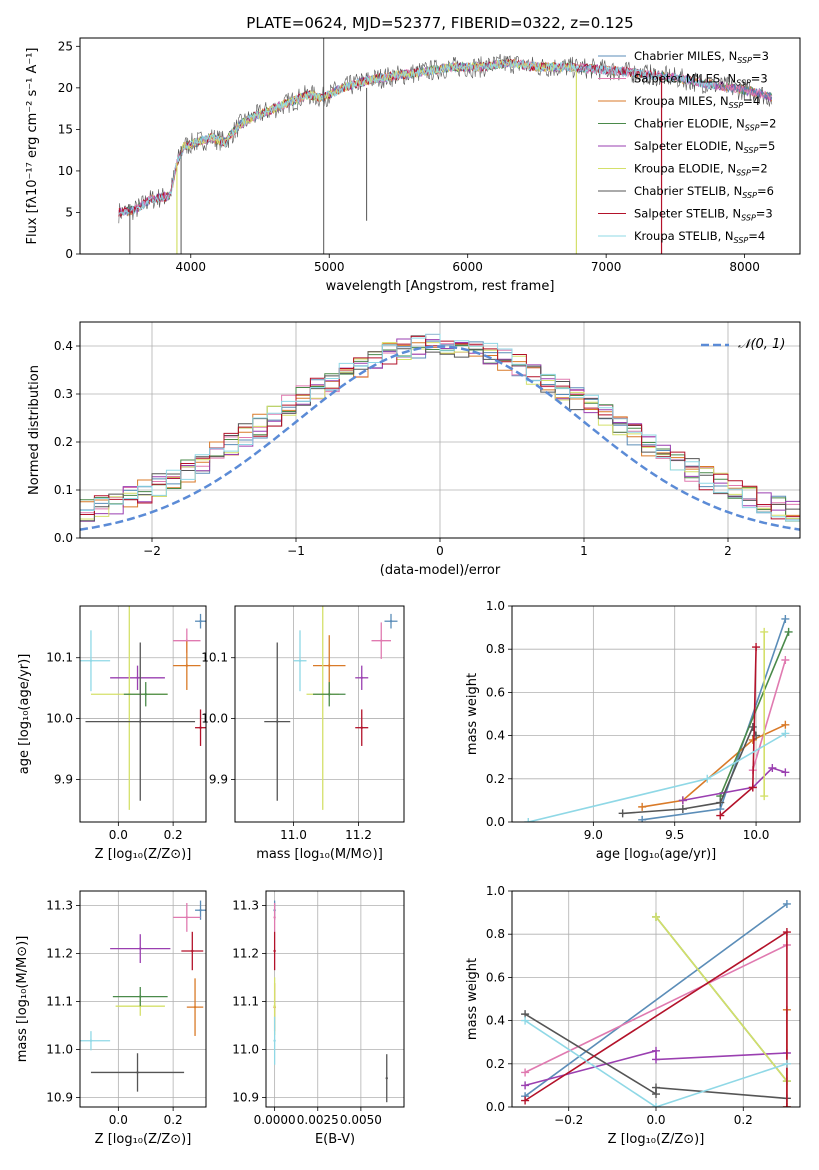 Image resolution: width=819 pixels, height=1170 pixels. Describe the element at coordinates (703, 215) in the screenshot. I see `legend-label: Salpeter STELIB, NSSP=3` at that location.